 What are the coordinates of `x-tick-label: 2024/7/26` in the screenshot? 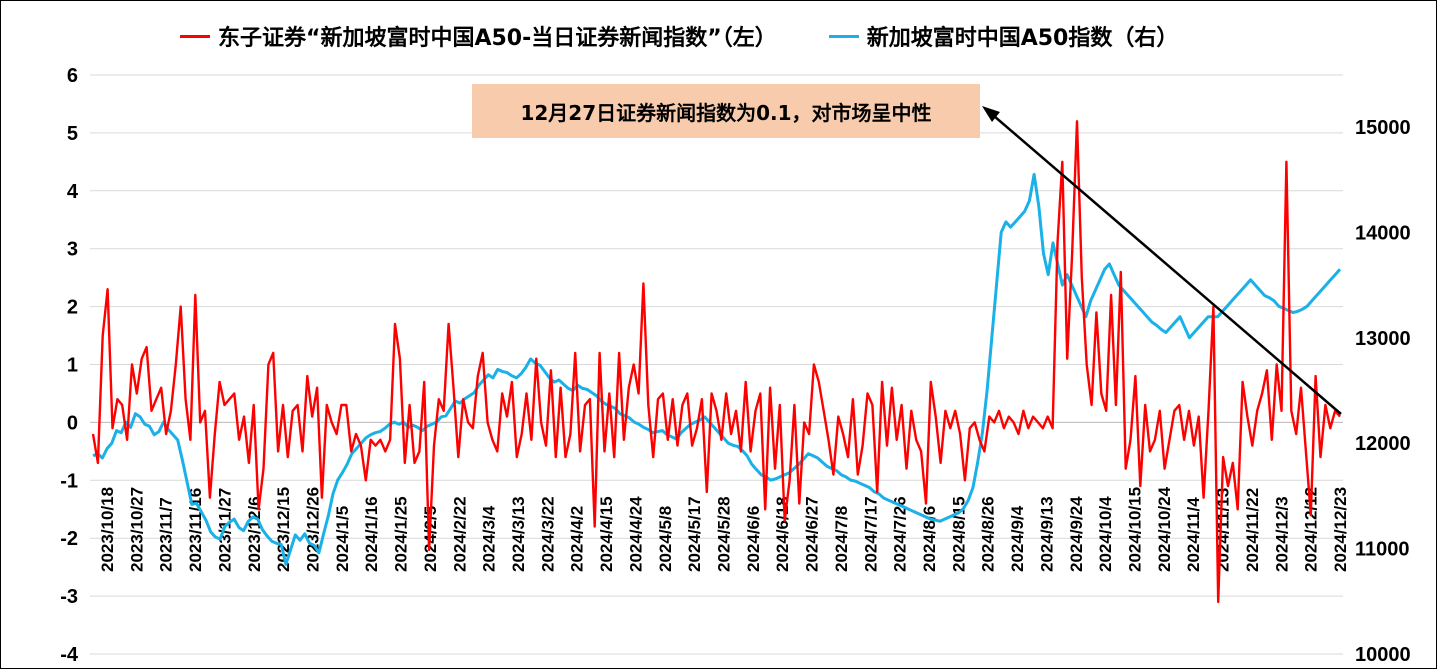 It's located at (900, 534).